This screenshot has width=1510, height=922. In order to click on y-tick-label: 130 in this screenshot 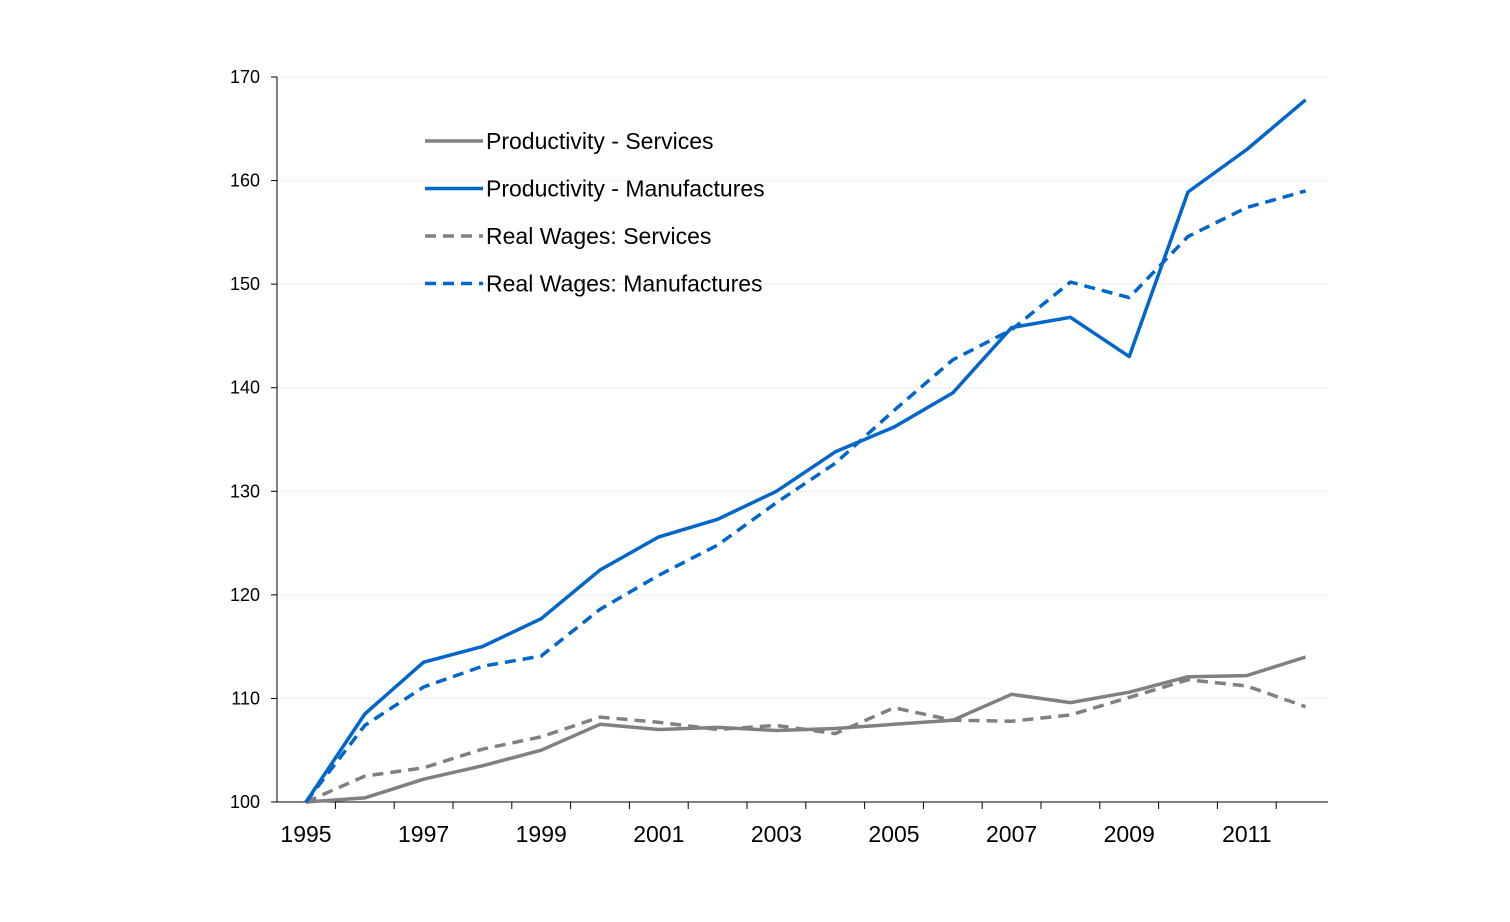, I will do `click(245, 491)`.